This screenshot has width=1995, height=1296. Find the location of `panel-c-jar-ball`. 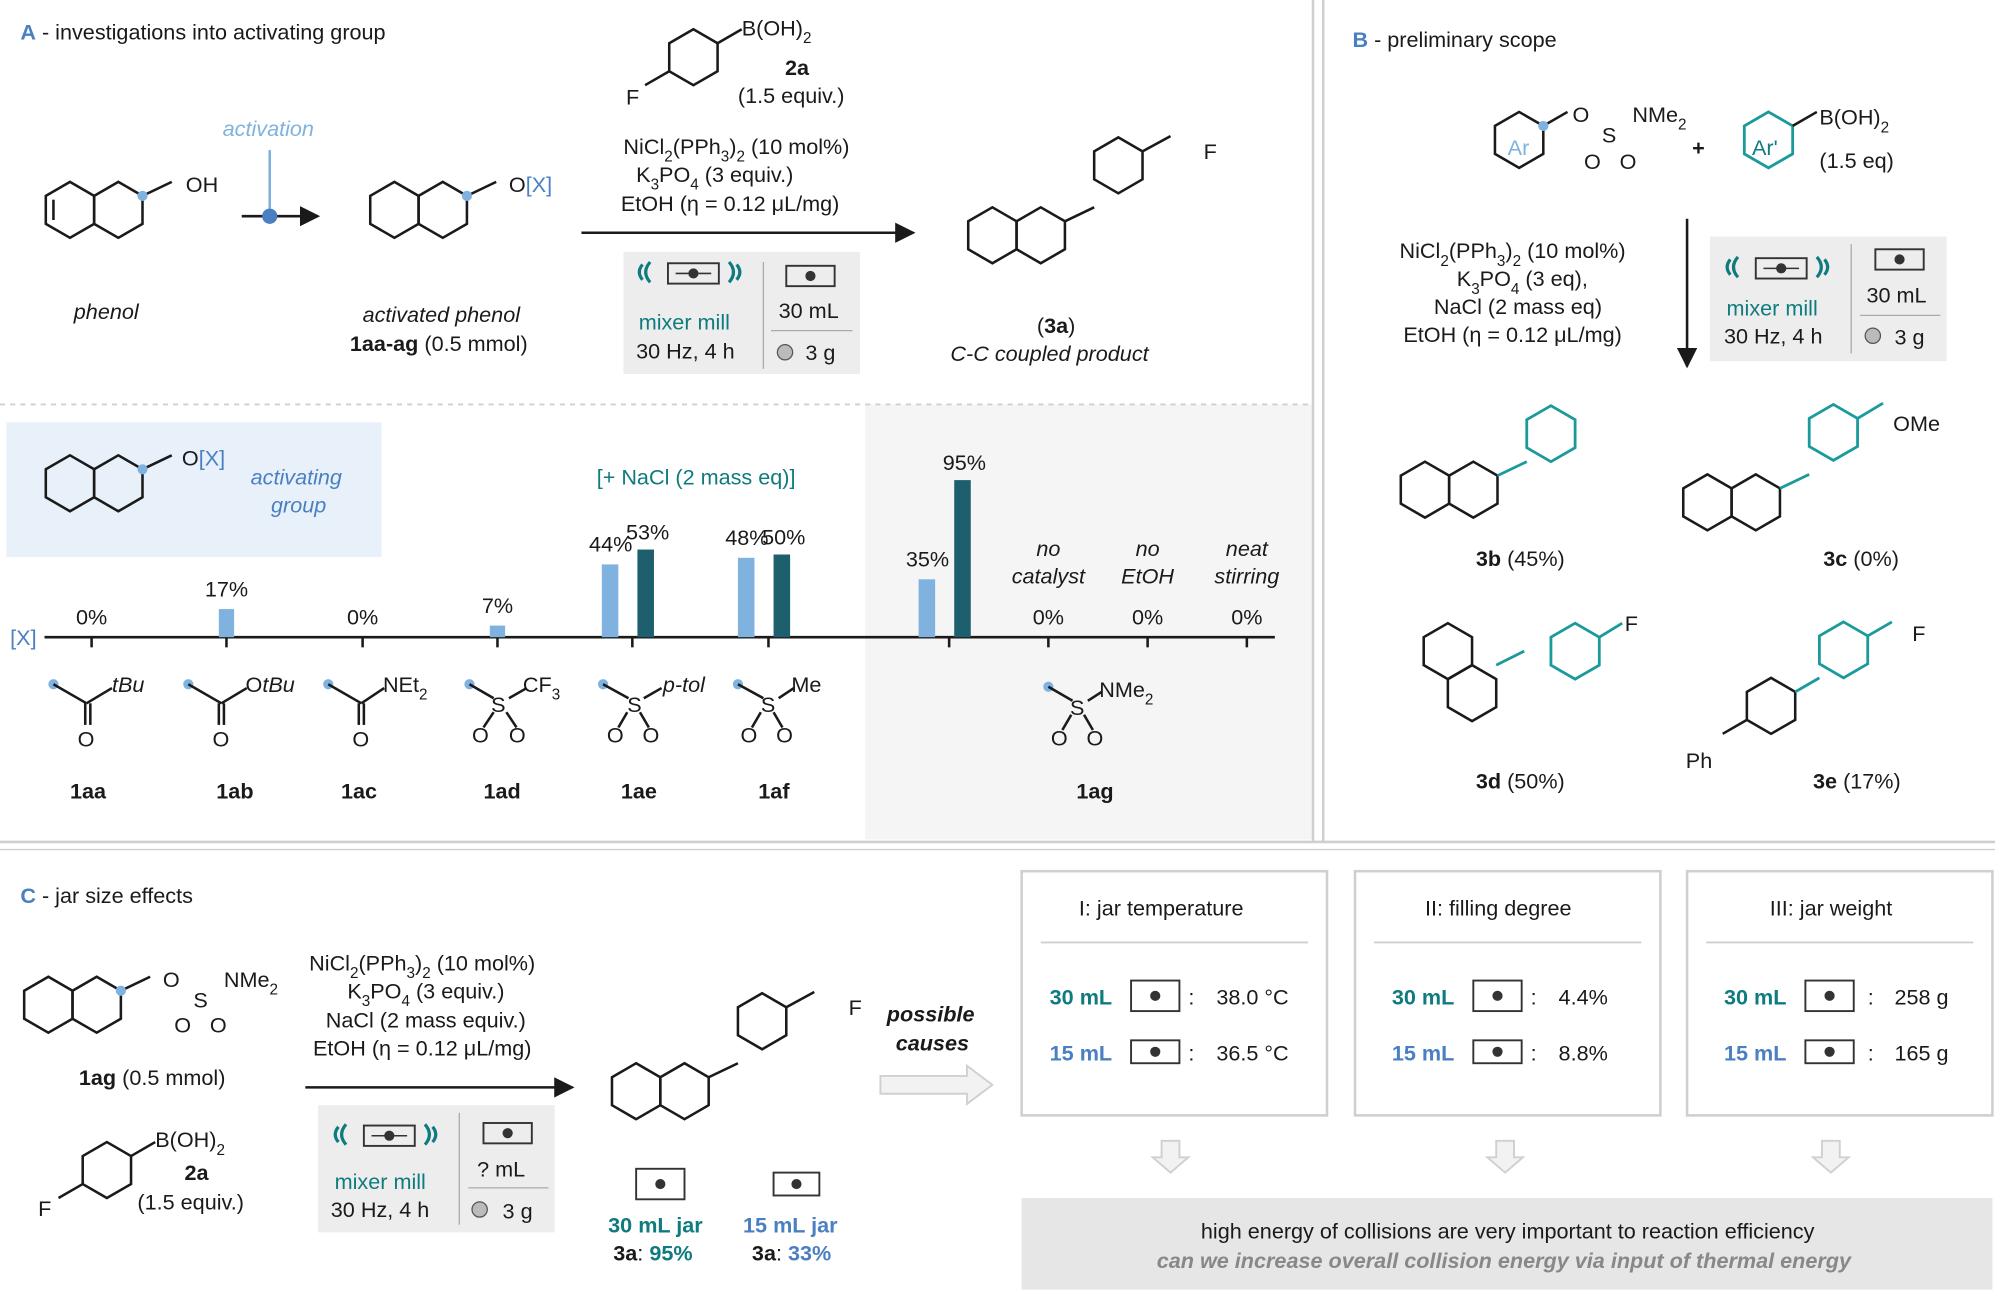

panel-c-jar-ball is located at coordinates (507, 1133).